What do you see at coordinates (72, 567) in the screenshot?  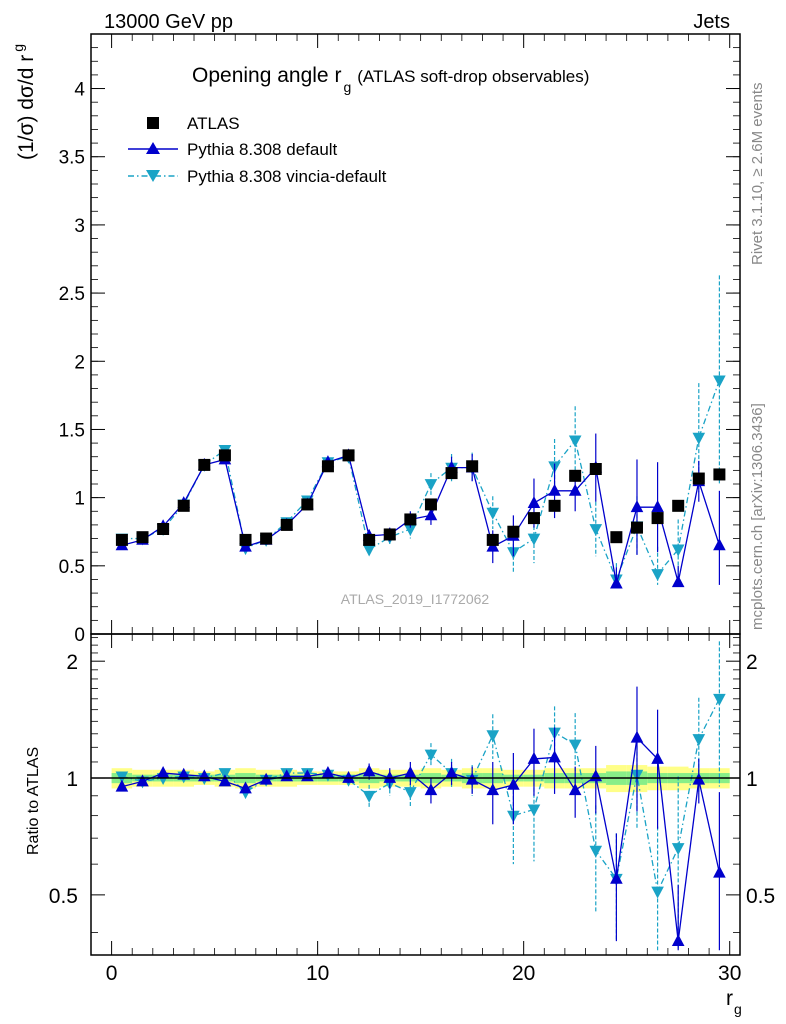 I see `main-y-tick-label: 0.5` at bounding box center [72, 567].